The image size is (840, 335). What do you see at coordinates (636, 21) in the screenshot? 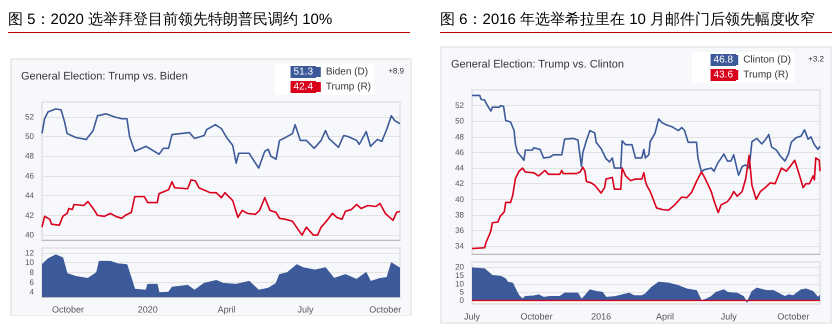
I see `chart-title: 图 6：2016 年选举希拉里在 10 月邮件门后领先幅度收窄` at bounding box center [636, 21].